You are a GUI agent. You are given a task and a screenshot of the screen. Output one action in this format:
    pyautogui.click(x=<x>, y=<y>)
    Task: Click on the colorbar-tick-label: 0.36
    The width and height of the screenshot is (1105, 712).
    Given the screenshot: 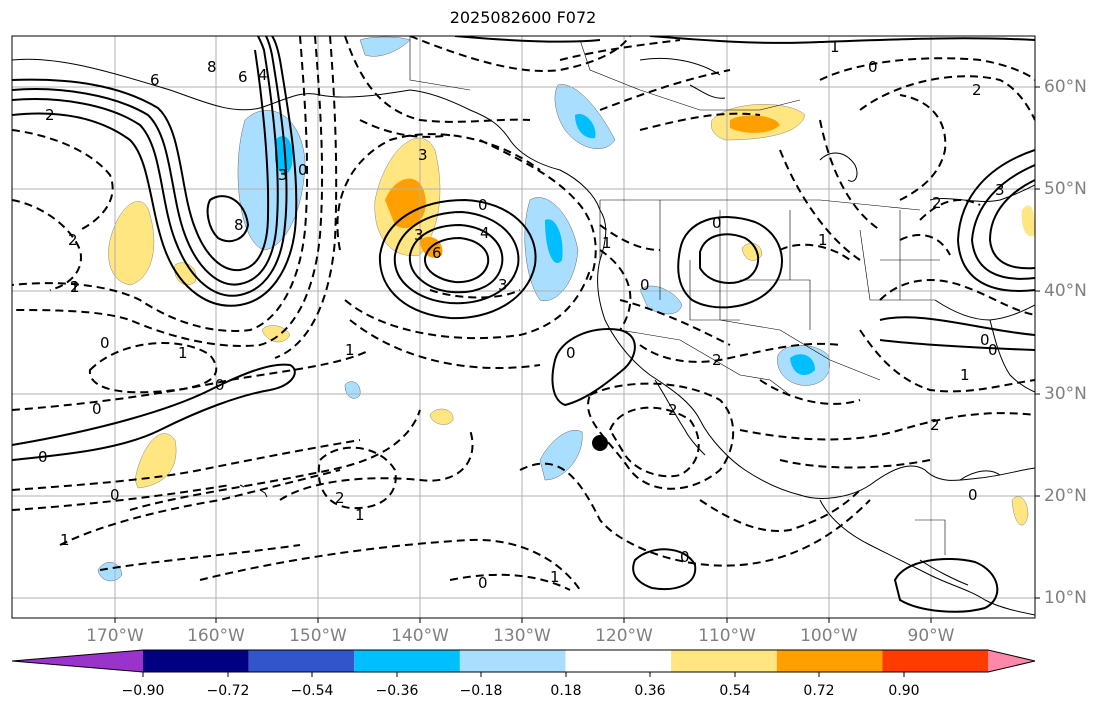 What is the action you would take?
    pyautogui.click(x=650, y=691)
    